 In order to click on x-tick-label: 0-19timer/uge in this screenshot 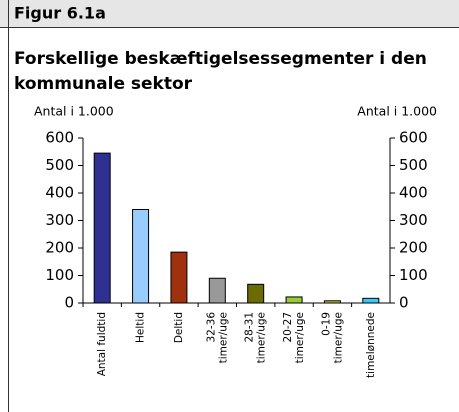, I will do `click(332, 337)`.